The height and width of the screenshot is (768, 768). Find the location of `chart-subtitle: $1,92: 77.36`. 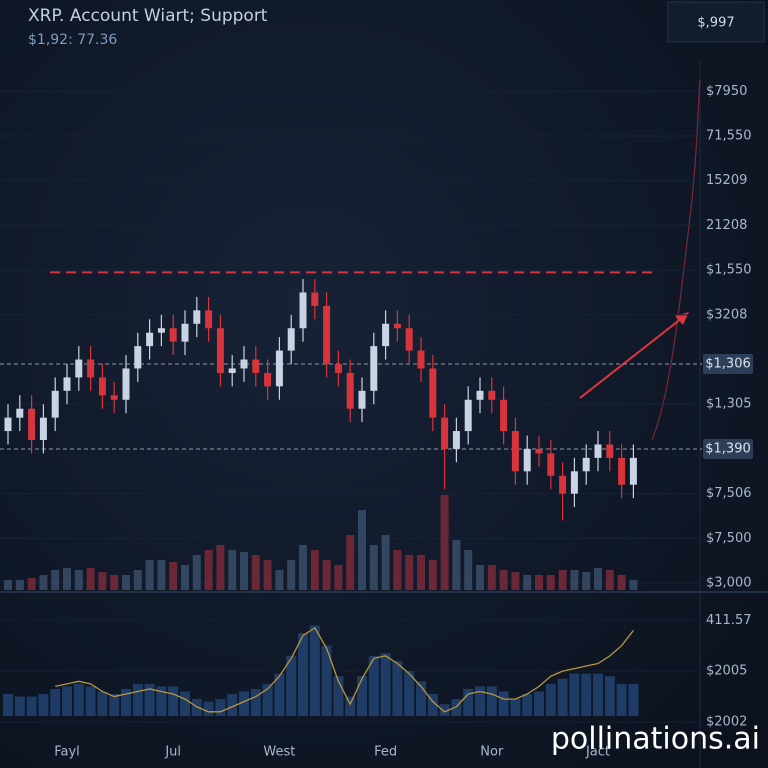

chart-subtitle: $1,92: 77.36 is located at coordinates (72, 40).